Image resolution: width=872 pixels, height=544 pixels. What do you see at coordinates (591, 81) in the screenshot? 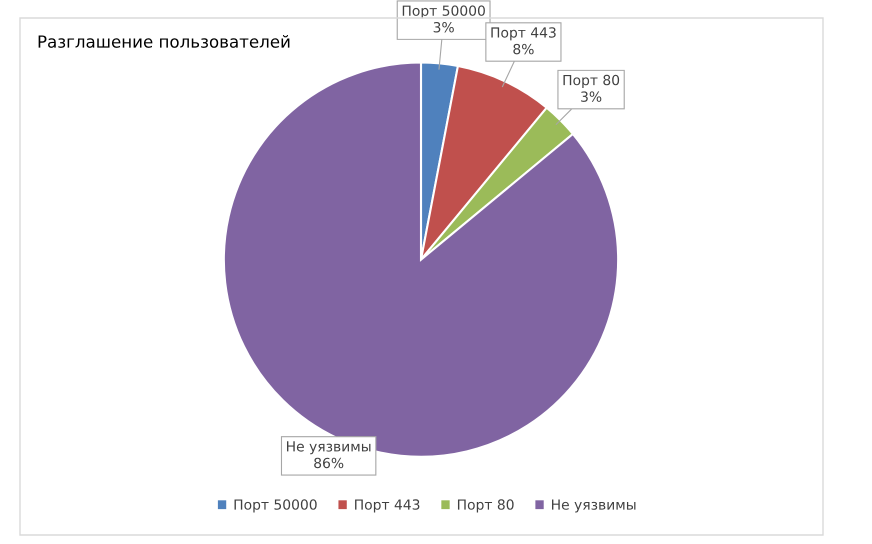
I see `slice-label: Порт 80` at bounding box center [591, 81].